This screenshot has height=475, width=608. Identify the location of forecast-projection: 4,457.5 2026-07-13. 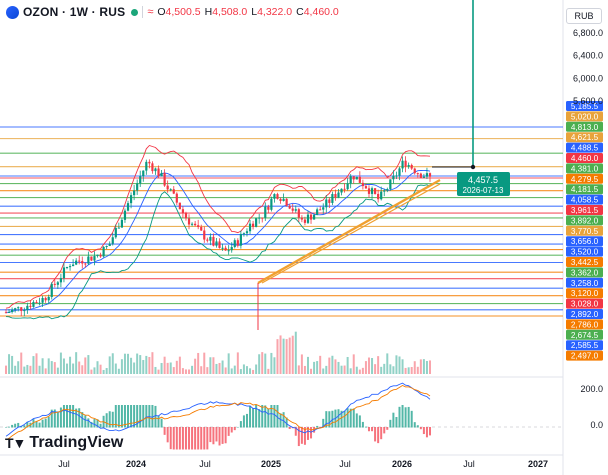
(471, 98).